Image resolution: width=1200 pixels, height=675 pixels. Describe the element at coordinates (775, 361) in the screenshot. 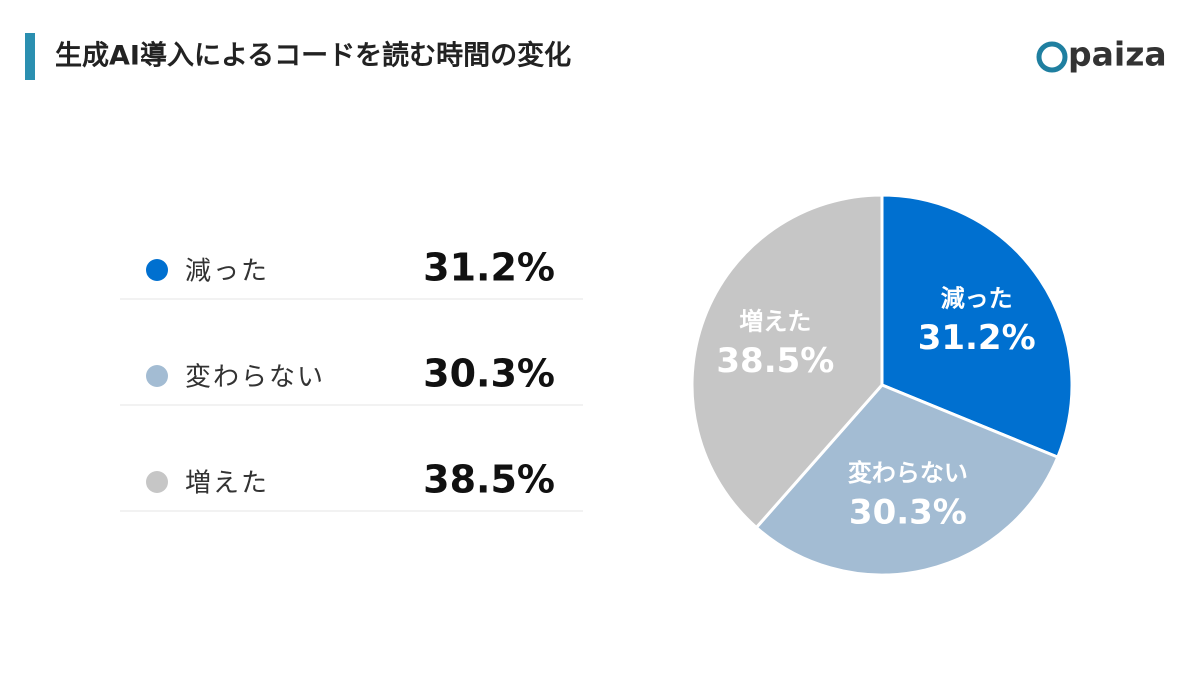

I see `slice-value: 38.5%` at that location.